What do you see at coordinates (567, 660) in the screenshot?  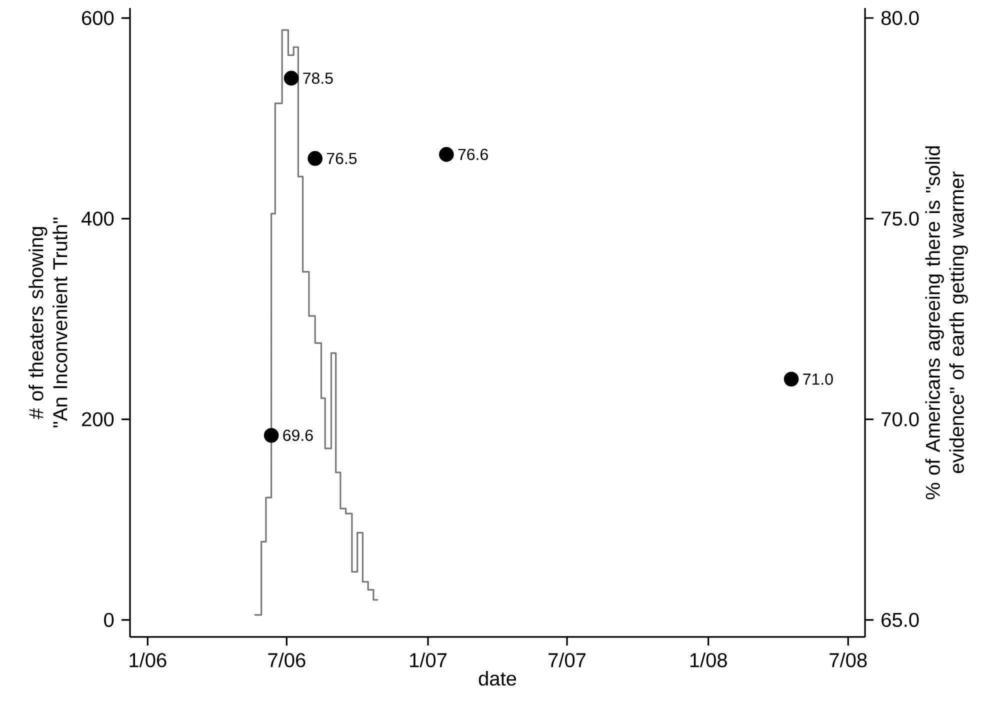 I see `x-tick-label: 7/07` at bounding box center [567, 660].